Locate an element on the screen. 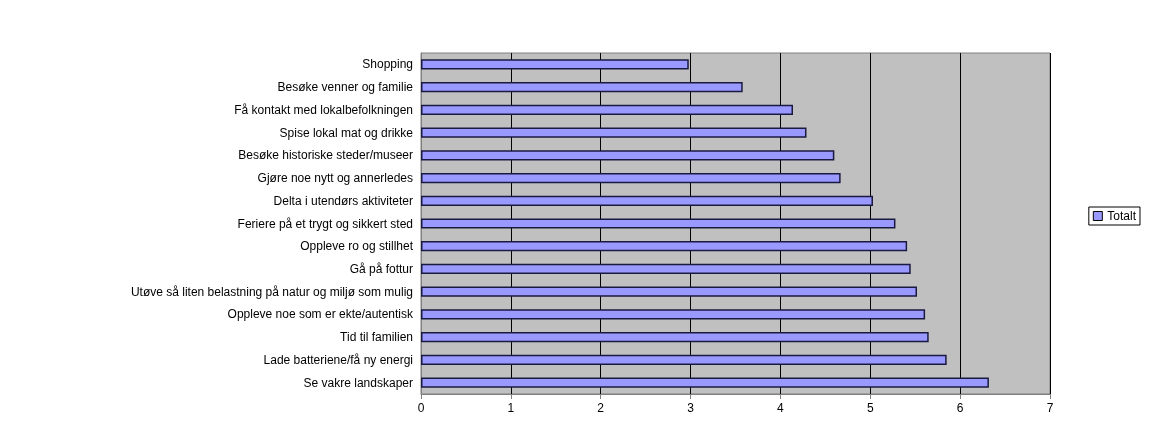 Image resolution: width=1150 pixels, height=432 pixels. legend-label: Totalt is located at coordinates (1122, 216).